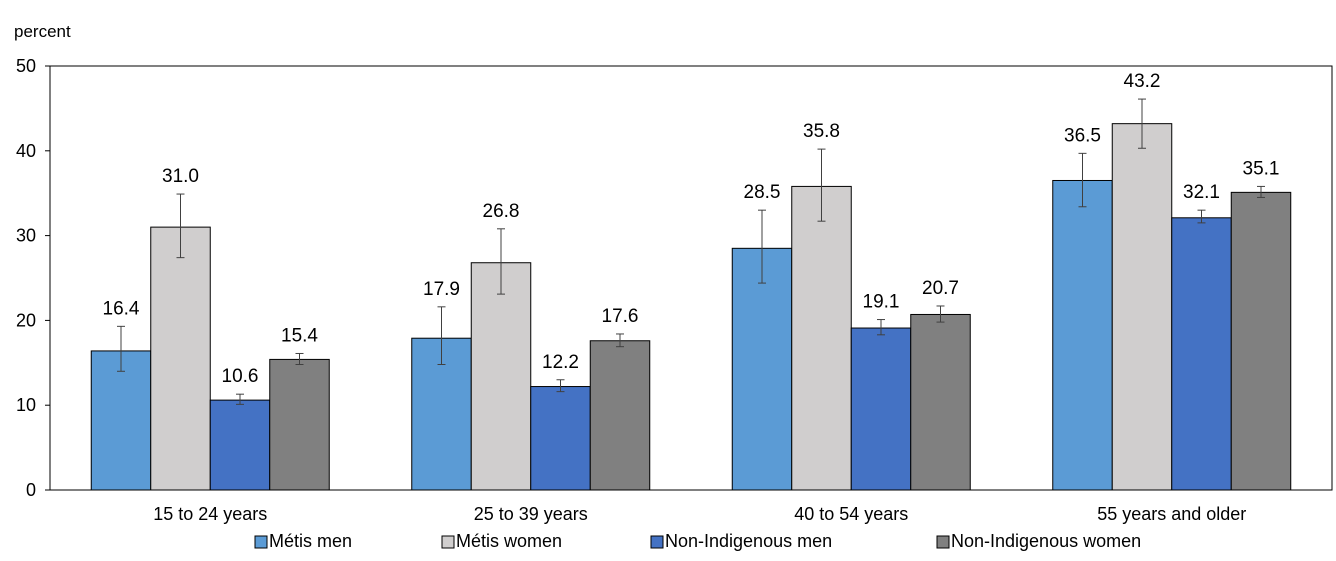 This screenshot has height=561, width=1336. Describe the element at coordinates (26, 236) in the screenshot. I see `y-tick-label: 30` at that location.